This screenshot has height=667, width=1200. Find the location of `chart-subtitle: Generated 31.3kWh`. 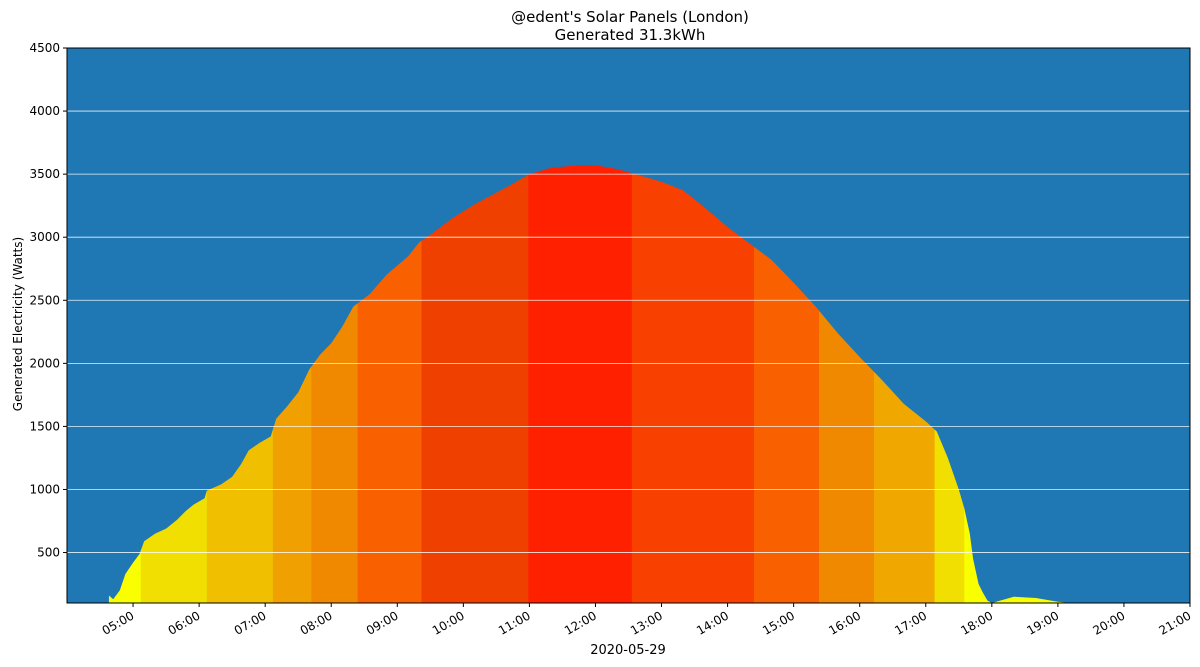

chart-subtitle: Generated 31.3kWh is located at coordinates (630, 35).